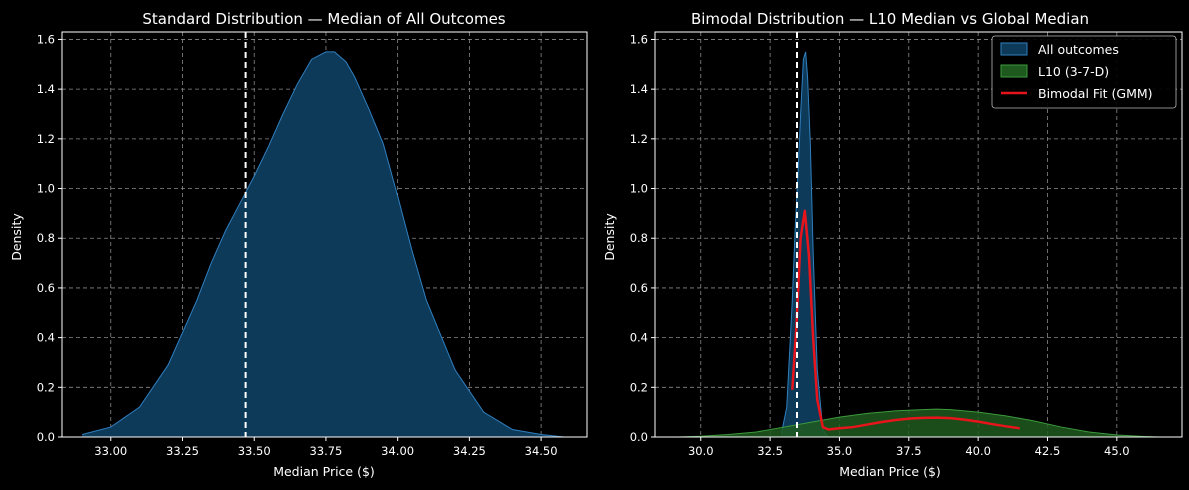 The width and height of the screenshot is (1189, 490). I want to click on right-chart-y-tick-label: 0.2, so click(639, 387).